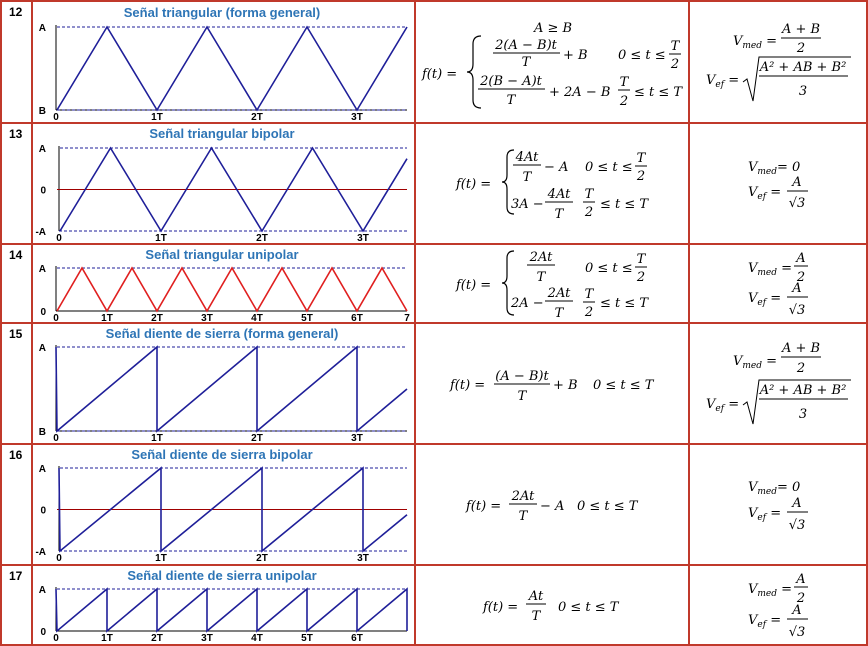 The width and height of the screenshot is (868, 646). Describe the element at coordinates (556, 167) in the screenshot. I see `case1-tail: − A` at that location.